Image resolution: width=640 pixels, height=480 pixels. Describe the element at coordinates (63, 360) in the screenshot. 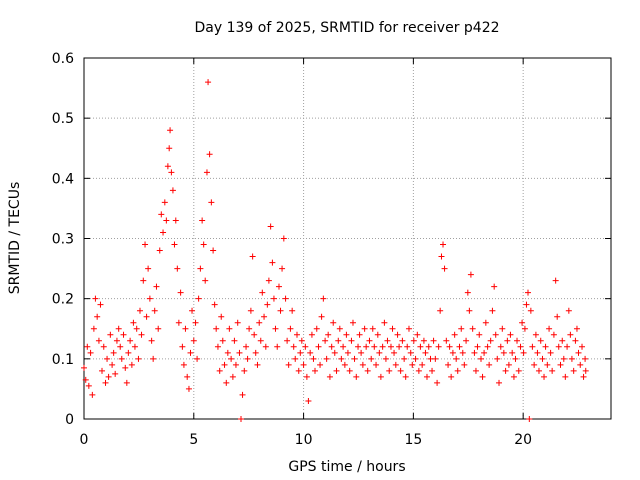

I see `y-tick-label: 0.1` at that location.